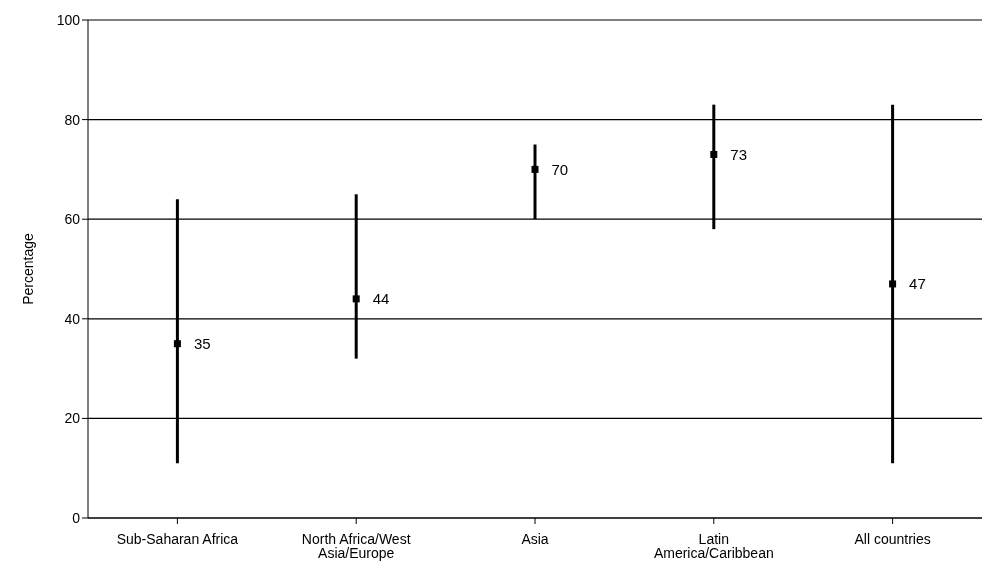  Describe the element at coordinates (72, 418) in the screenshot. I see `y-tick-label: 20` at that location.